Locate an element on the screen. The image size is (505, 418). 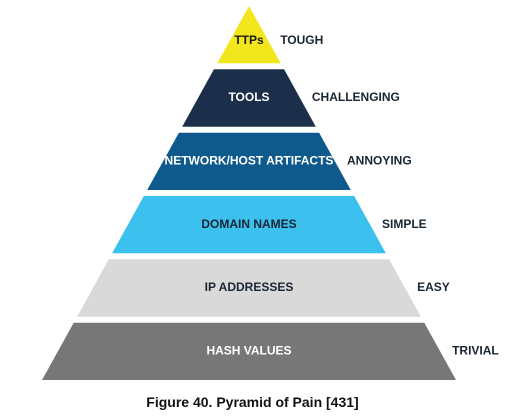
tier-label-hash-values: HASH VALUES is located at coordinates (248, 351).